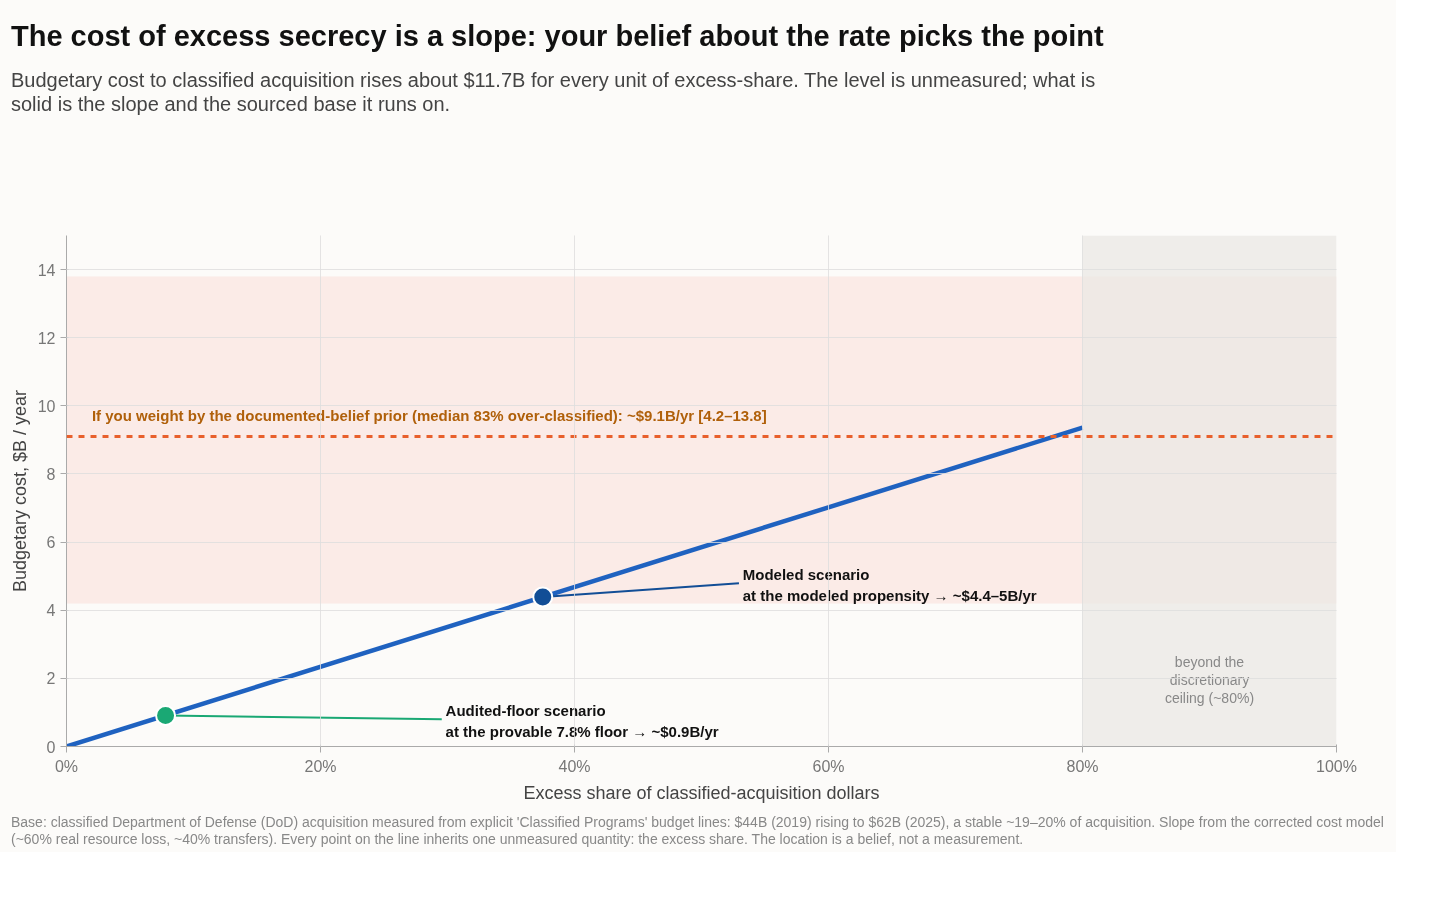  What do you see at coordinates (1336, 766) in the screenshot?
I see `x-tick-label: 100%` at bounding box center [1336, 766].